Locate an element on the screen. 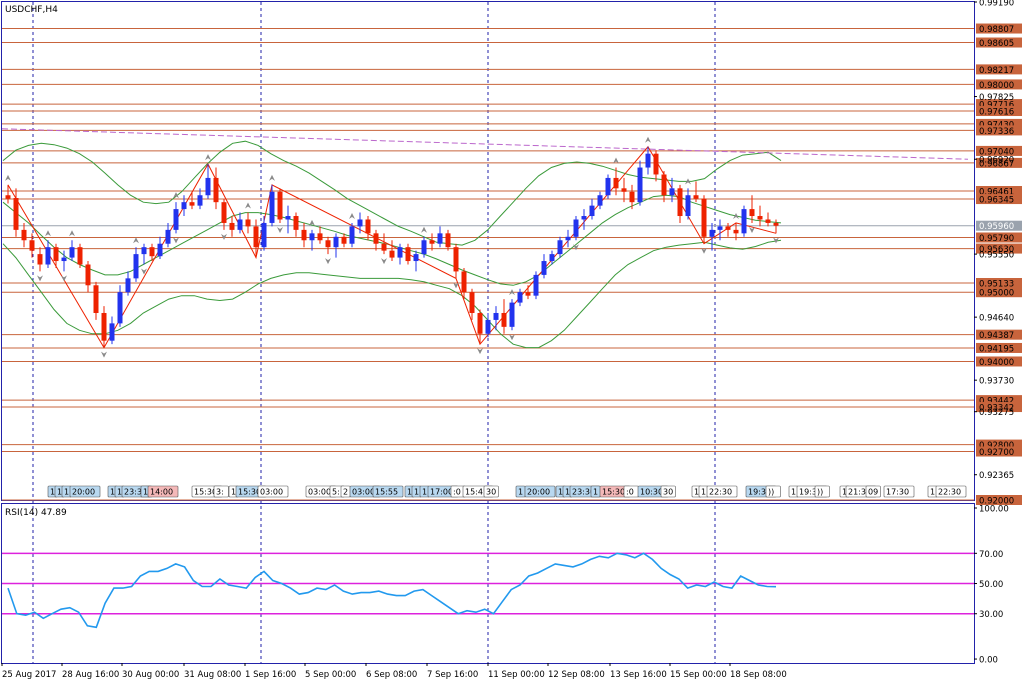 This screenshot has height=687, width=1024. time-tick-label: 5 Sep 00:00 is located at coordinates (330, 675).